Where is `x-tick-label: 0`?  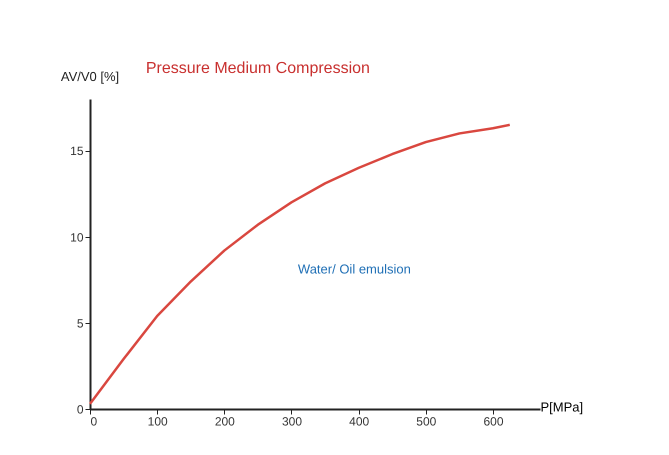
x-tick-label: 0 is located at coordinates (94, 421).